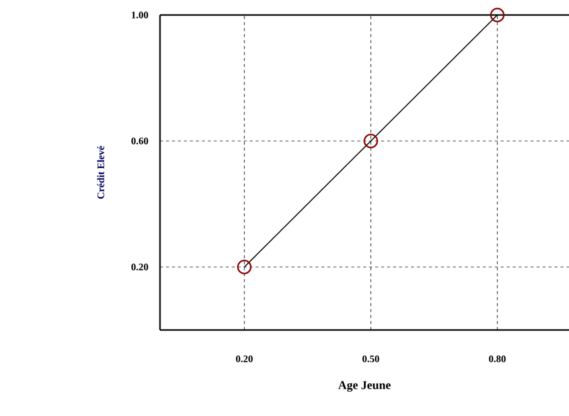 This screenshot has height=416, width=569. What do you see at coordinates (497, 359) in the screenshot?
I see `x-tick-label: 0.80` at bounding box center [497, 359].